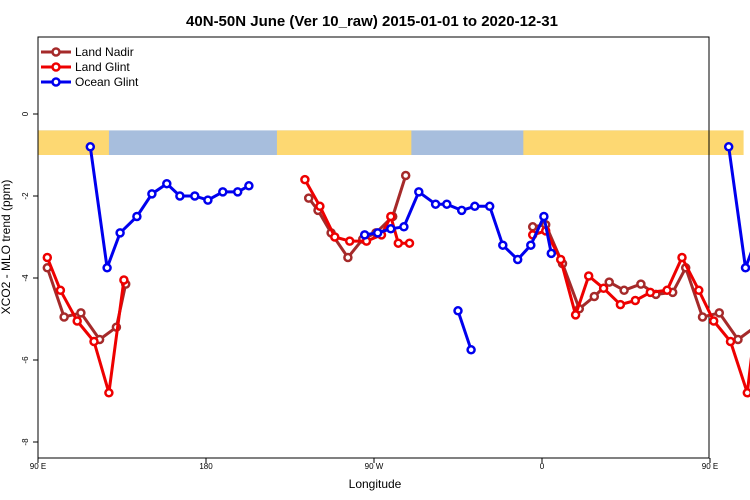 The height and width of the screenshot is (500, 750). I want to click on x-axis: 90 E 180 90 W 0 90 E, so click(374, 464).